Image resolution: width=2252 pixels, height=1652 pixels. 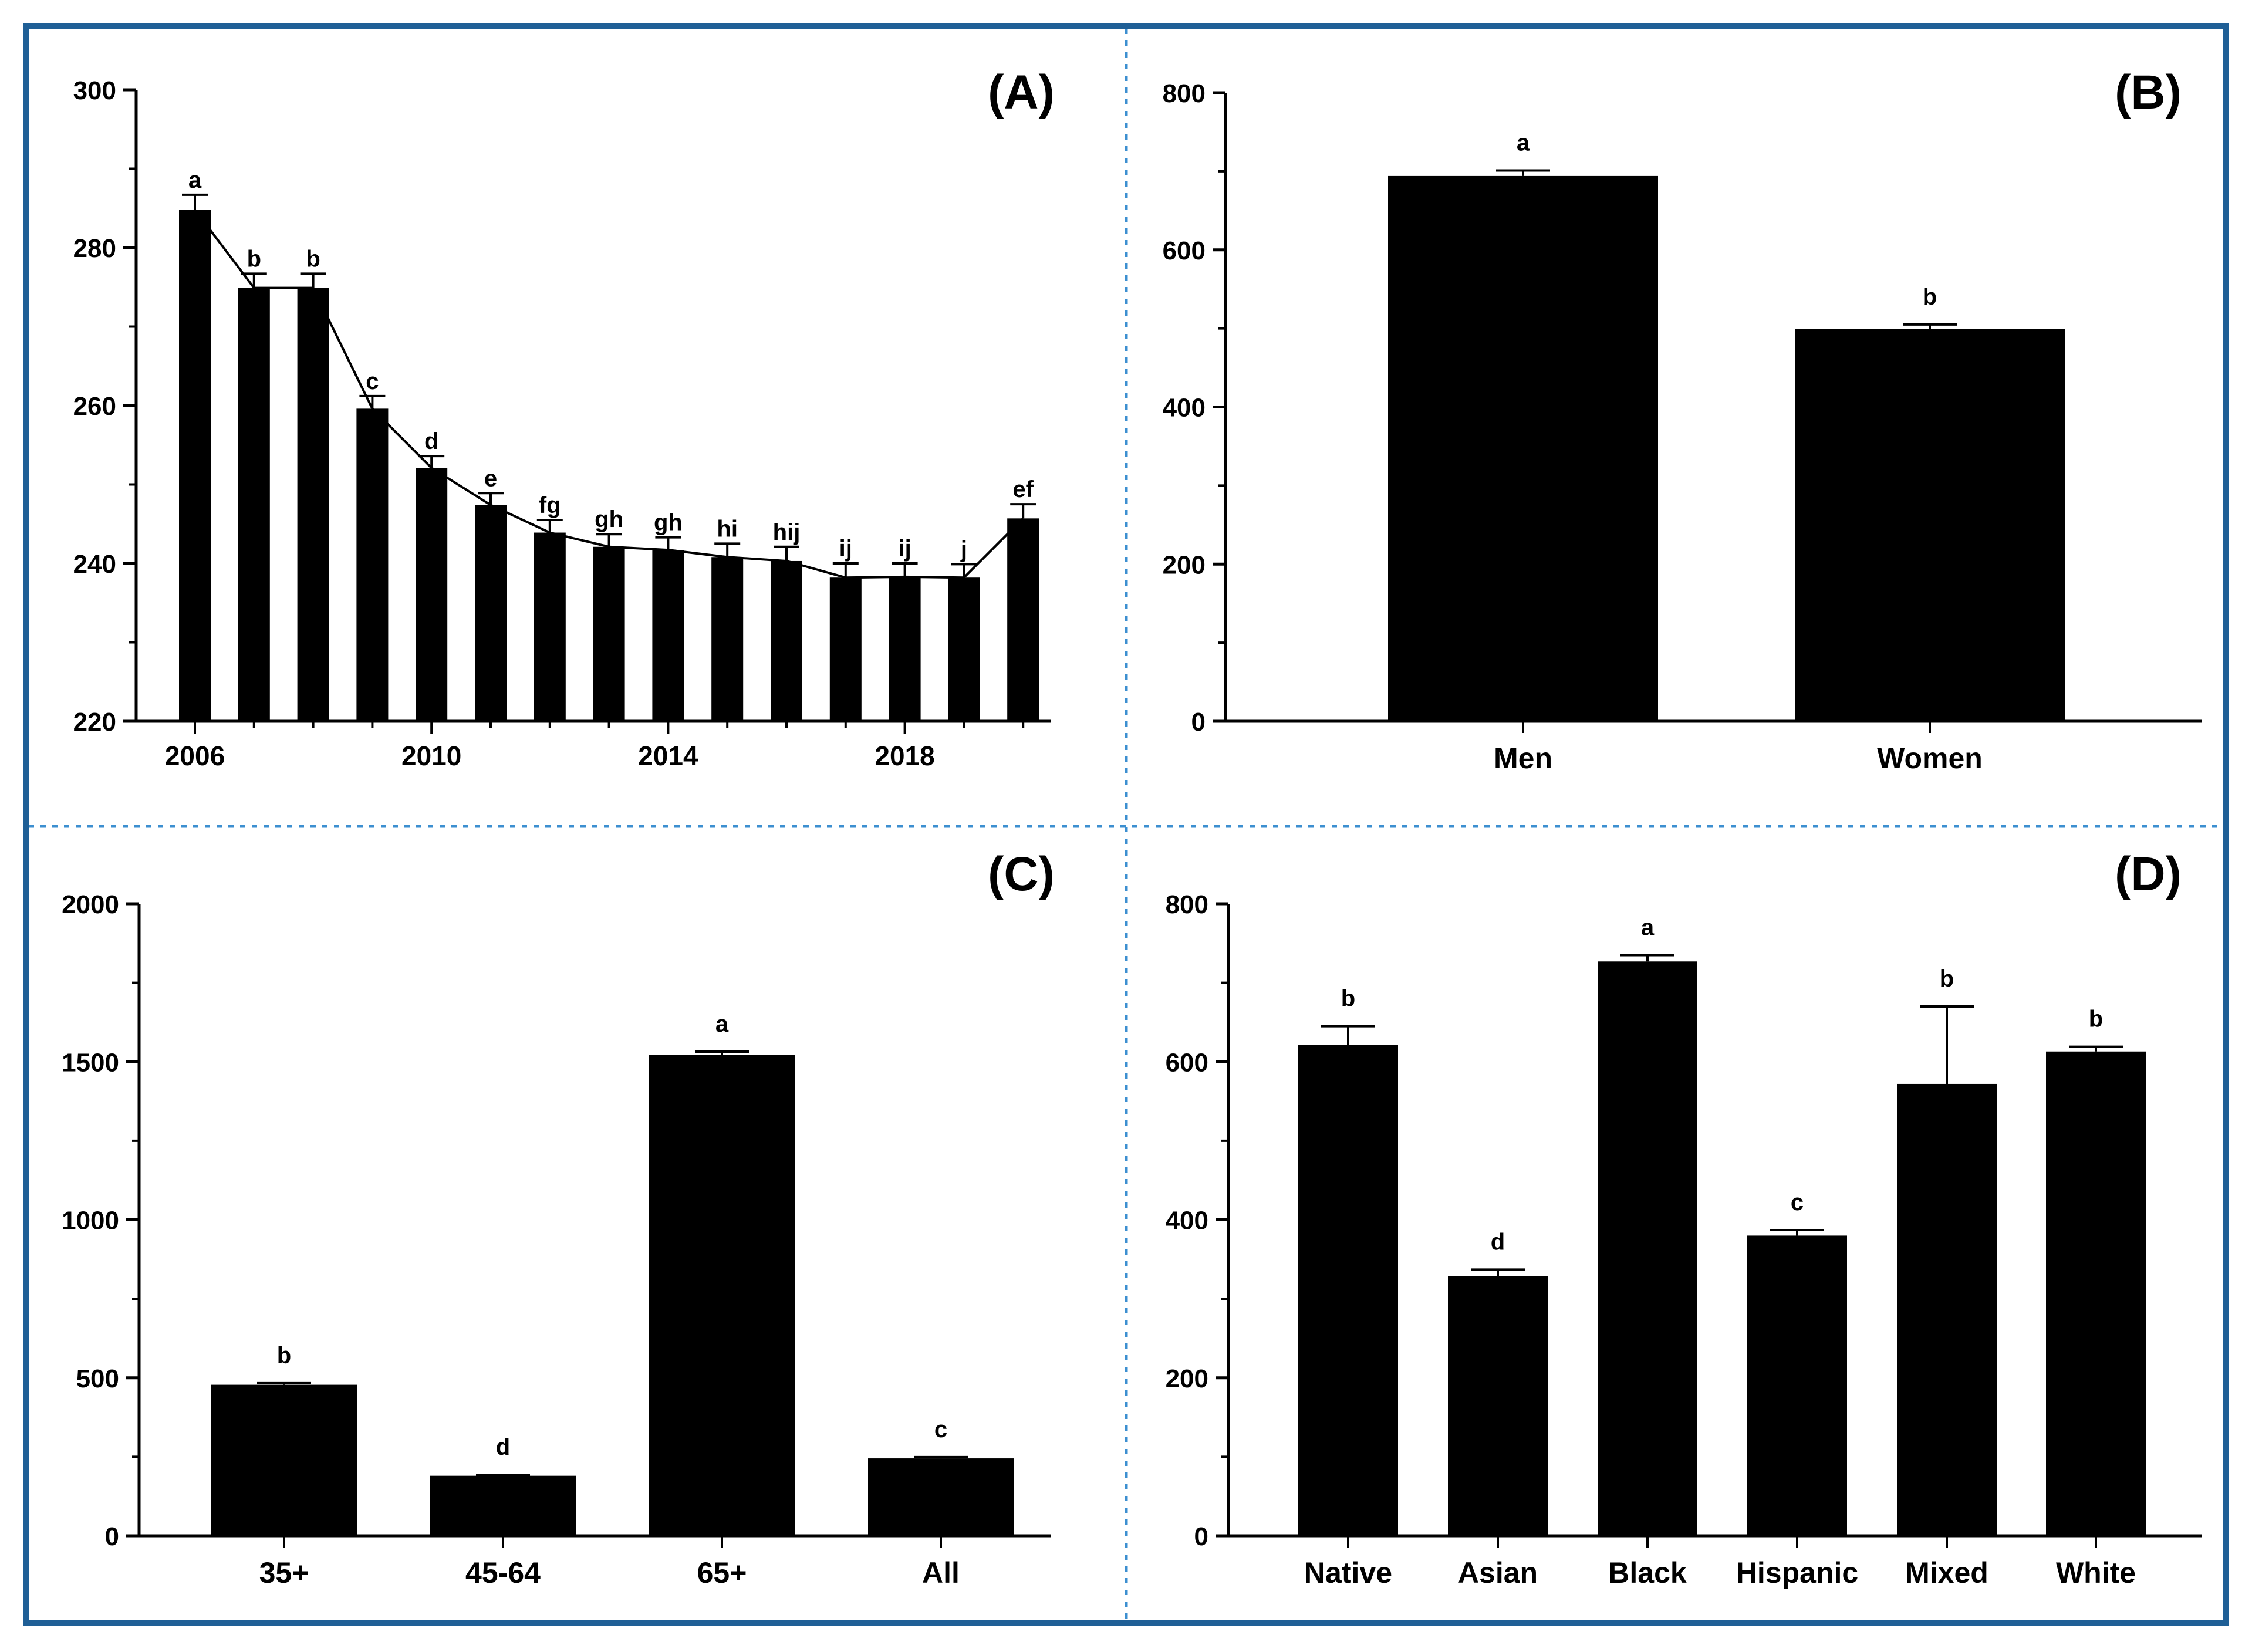 I want to click on x-tick-label: 2018, so click(x=904, y=756).